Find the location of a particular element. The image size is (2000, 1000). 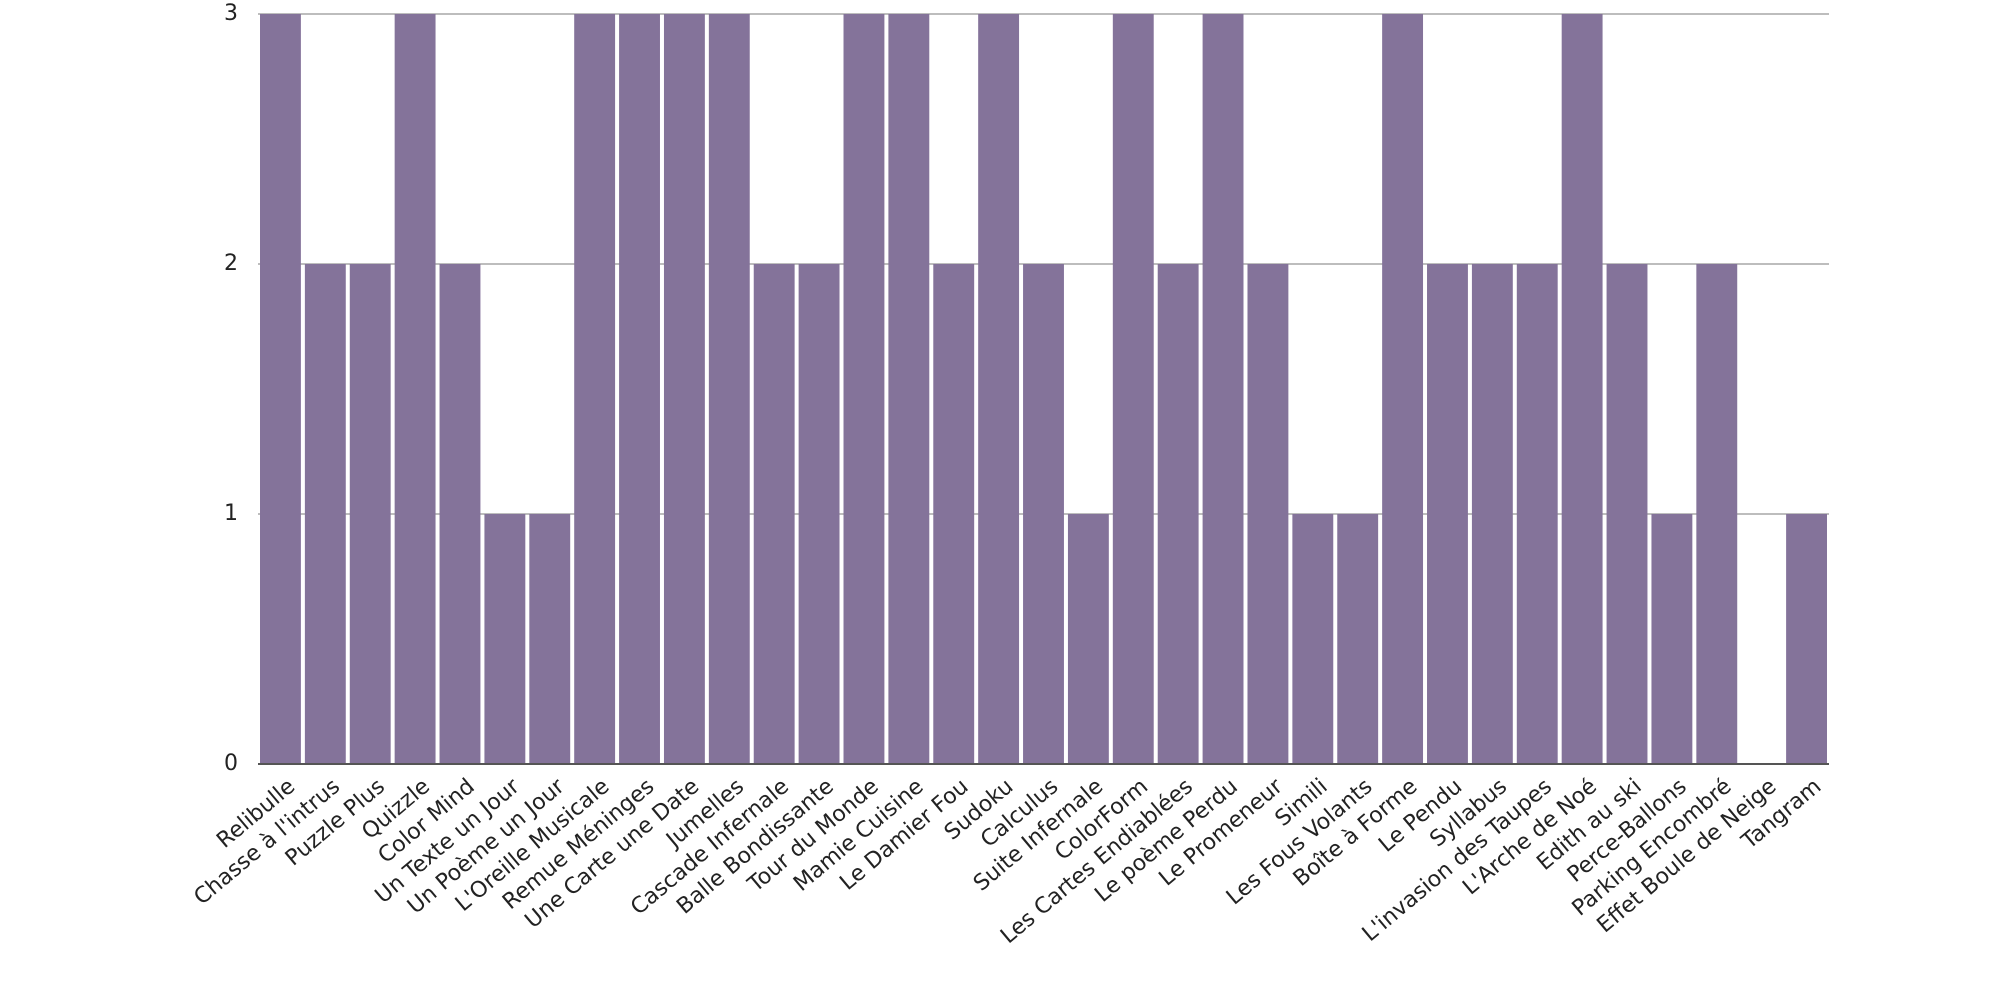

y-tick-label: 1 is located at coordinates (231, 513).